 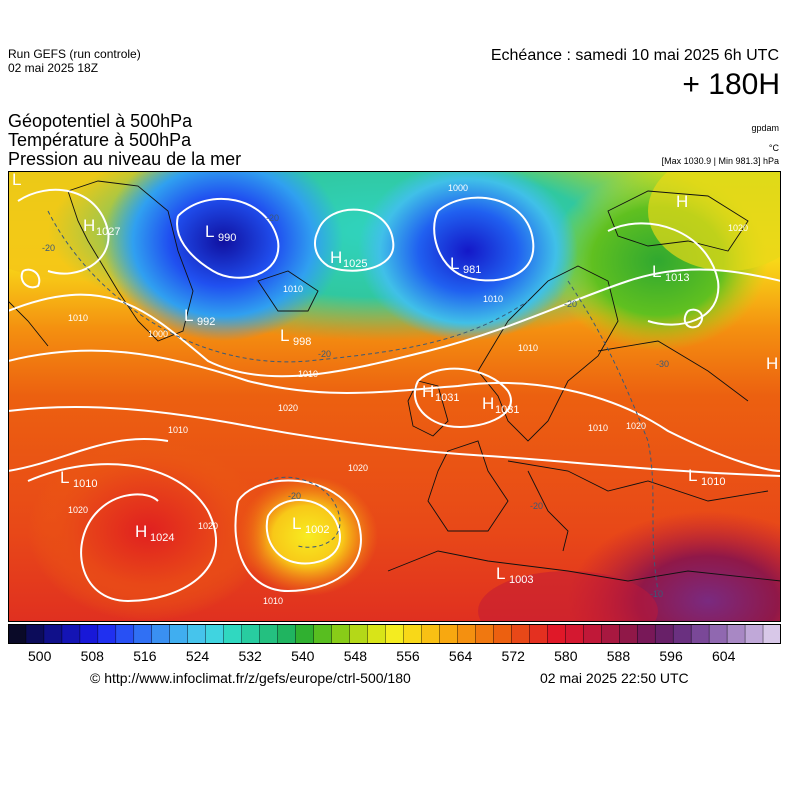 I want to click on color-scale-tick-label: 524, so click(x=197, y=656).